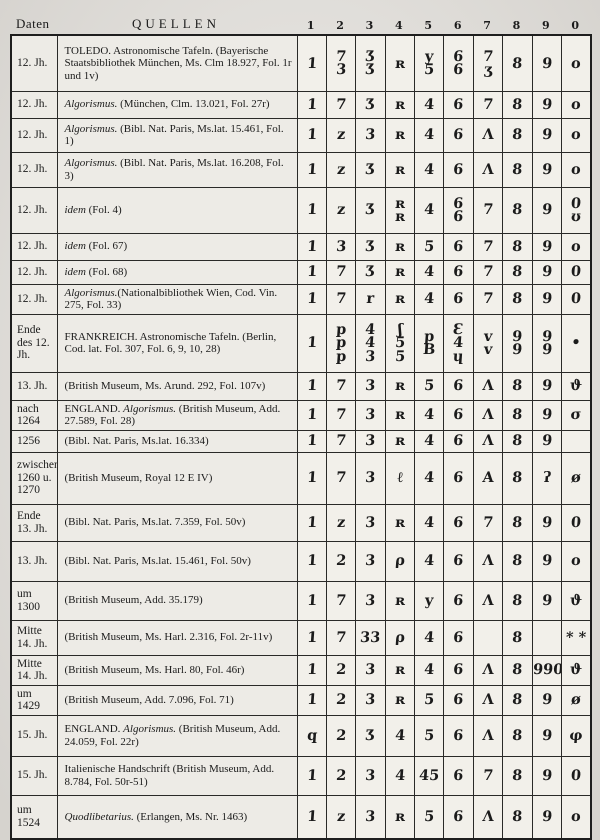 The width and height of the screenshot is (600, 840). Describe the element at coordinates (91, 128) in the screenshot. I see `source-title: Algorismus.` at that location.